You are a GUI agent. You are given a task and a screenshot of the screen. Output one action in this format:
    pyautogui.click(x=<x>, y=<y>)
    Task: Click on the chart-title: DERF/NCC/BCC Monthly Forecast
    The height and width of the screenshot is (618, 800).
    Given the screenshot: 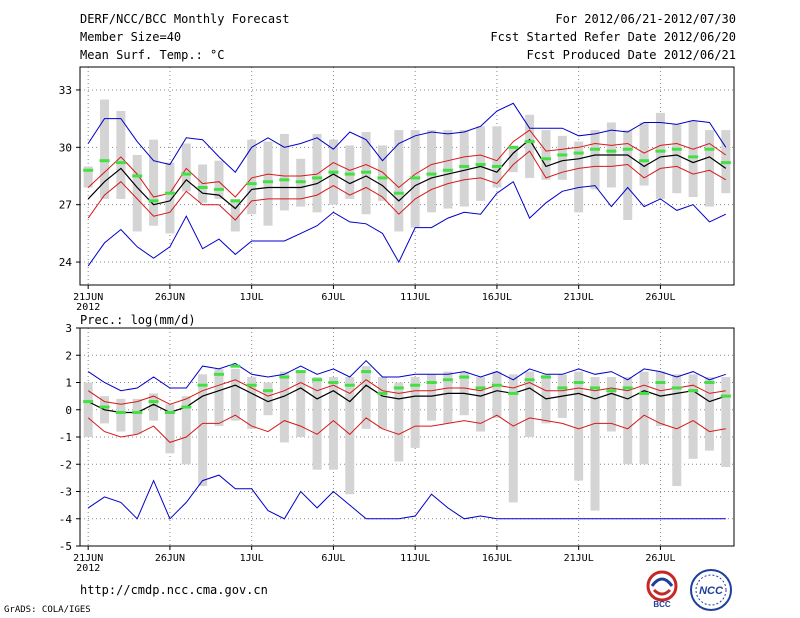 What is the action you would take?
    pyautogui.click(x=185, y=19)
    